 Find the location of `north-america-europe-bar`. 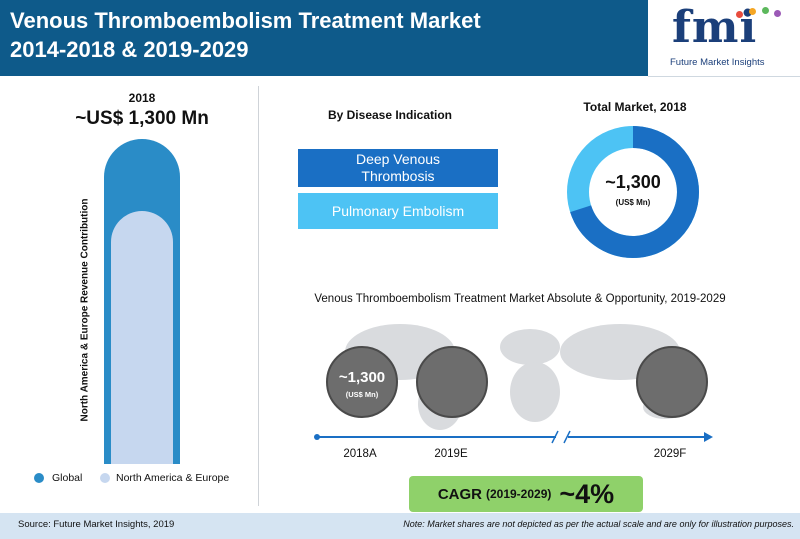

north-america-europe-bar is located at coordinates (142, 337).